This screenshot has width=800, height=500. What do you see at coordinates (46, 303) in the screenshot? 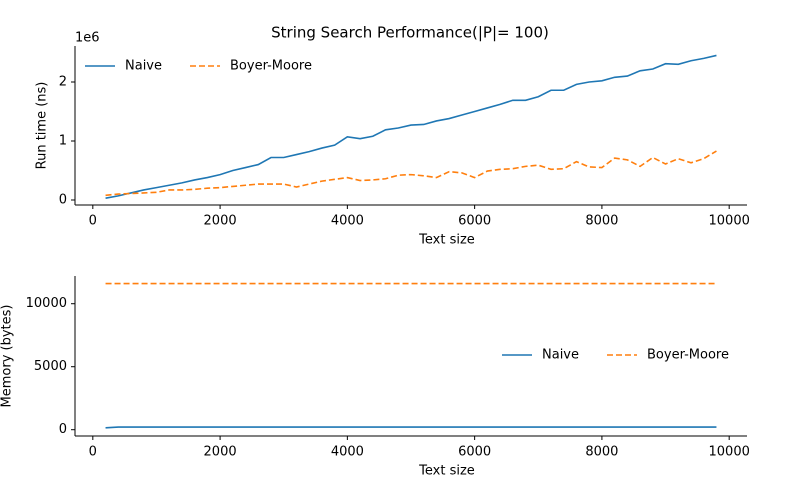
I see `y-tick-label: 10000` at bounding box center [46, 303].